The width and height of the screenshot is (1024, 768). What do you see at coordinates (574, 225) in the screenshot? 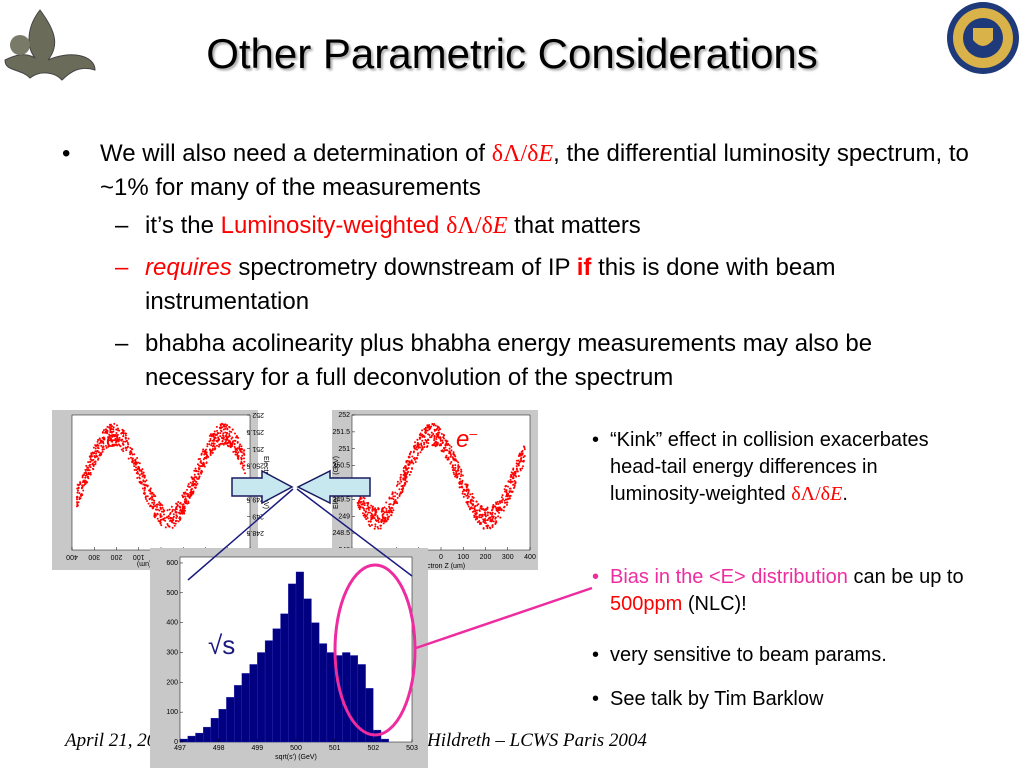
I see `text: that matters` at bounding box center [574, 225].